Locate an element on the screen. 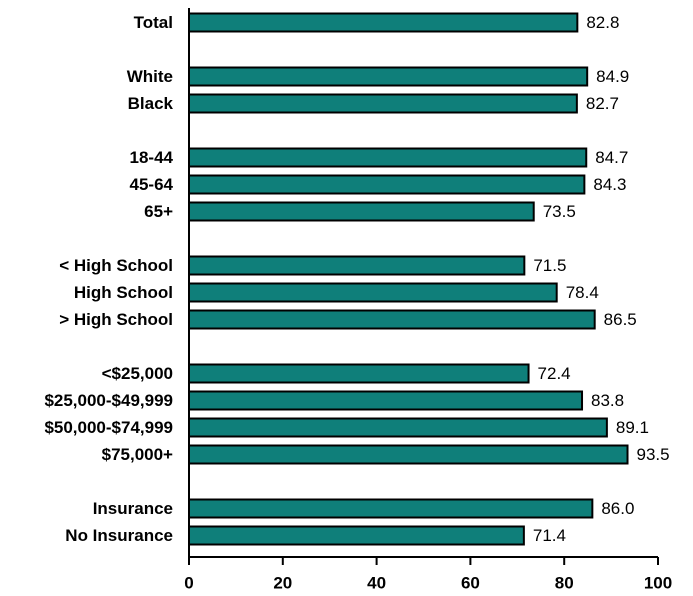  category-label: White is located at coordinates (150, 76).